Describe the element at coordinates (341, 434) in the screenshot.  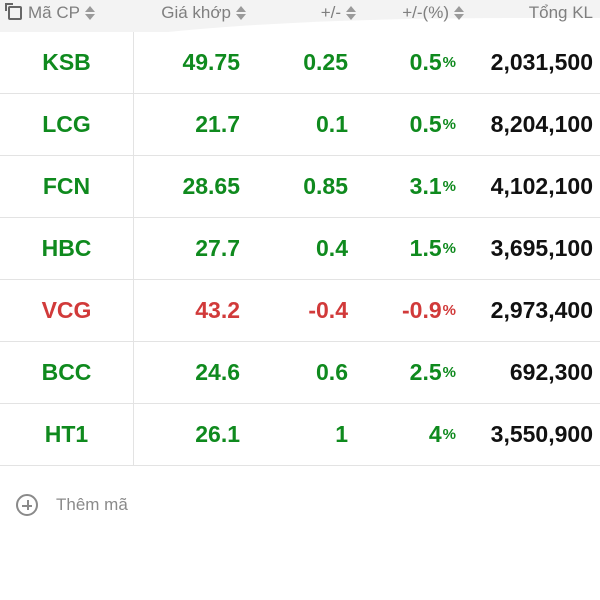
I see `price-change: 1` at that location.